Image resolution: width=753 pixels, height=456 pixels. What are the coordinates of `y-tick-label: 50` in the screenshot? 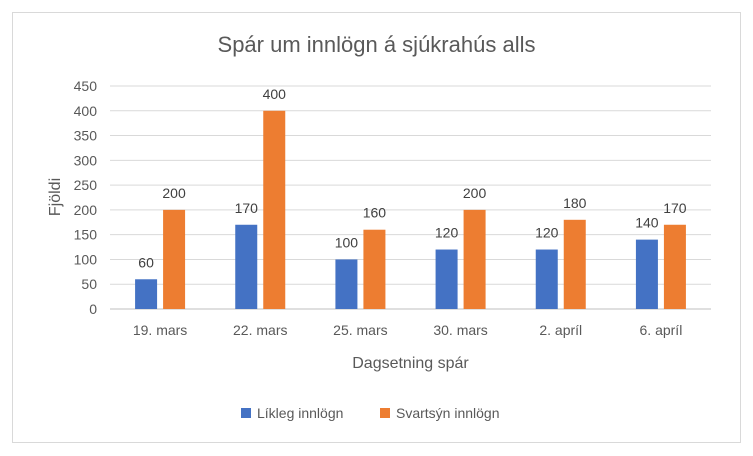 It's located at (89, 284).